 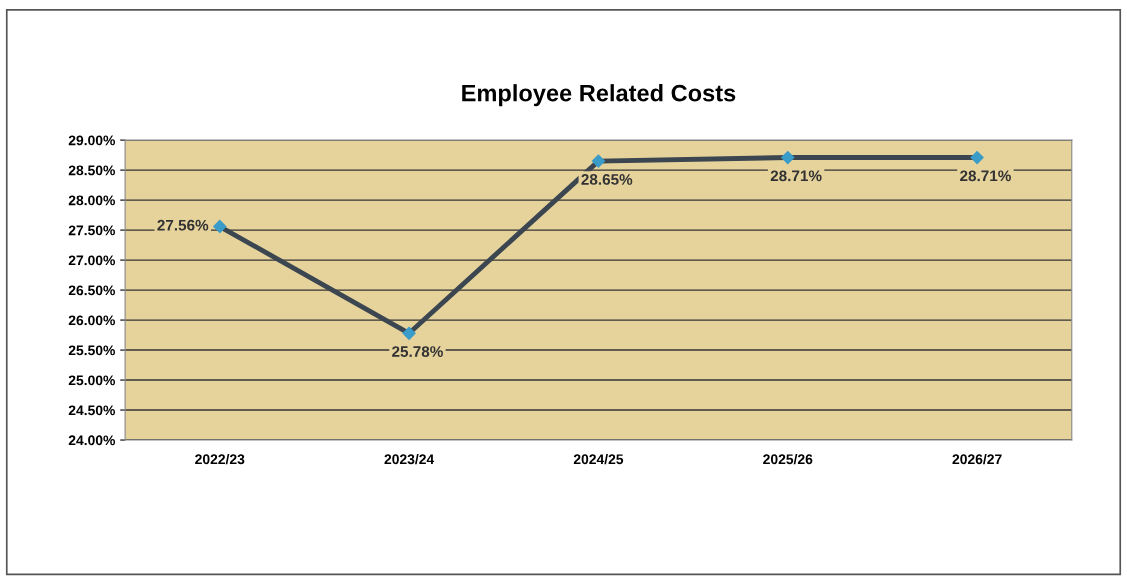 I want to click on data-label: 25.78%, so click(x=417, y=351).